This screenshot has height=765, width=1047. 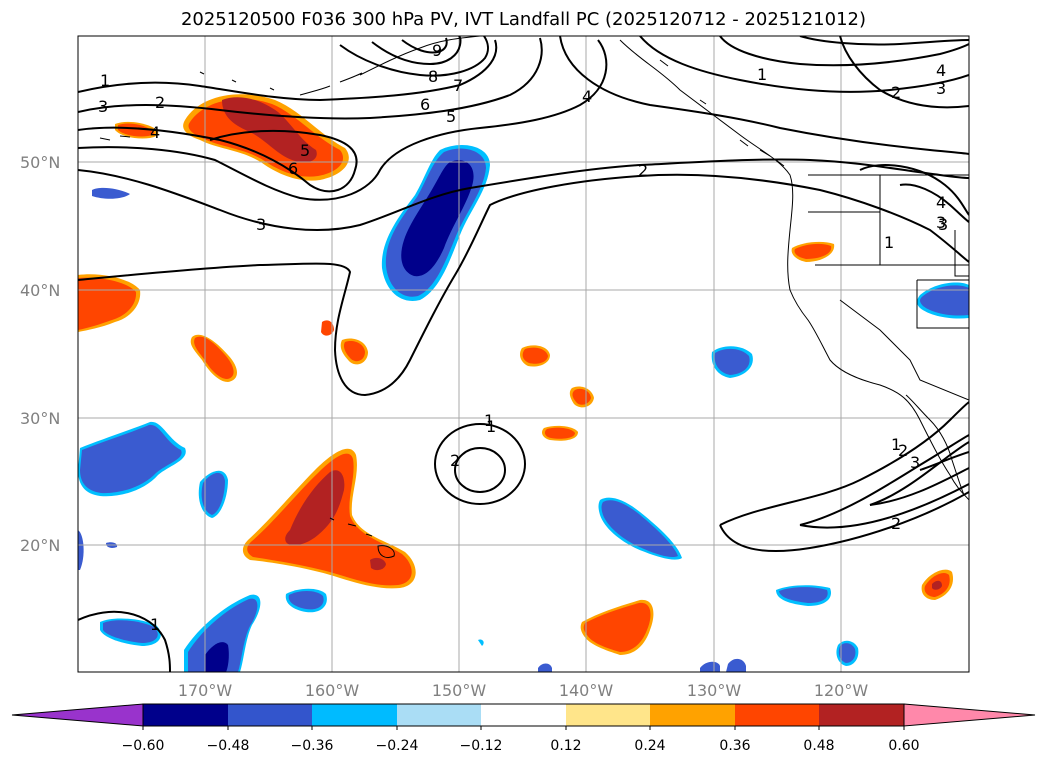 What do you see at coordinates (458, 85) in the screenshot?
I see `contour-label: 7` at bounding box center [458, 85].